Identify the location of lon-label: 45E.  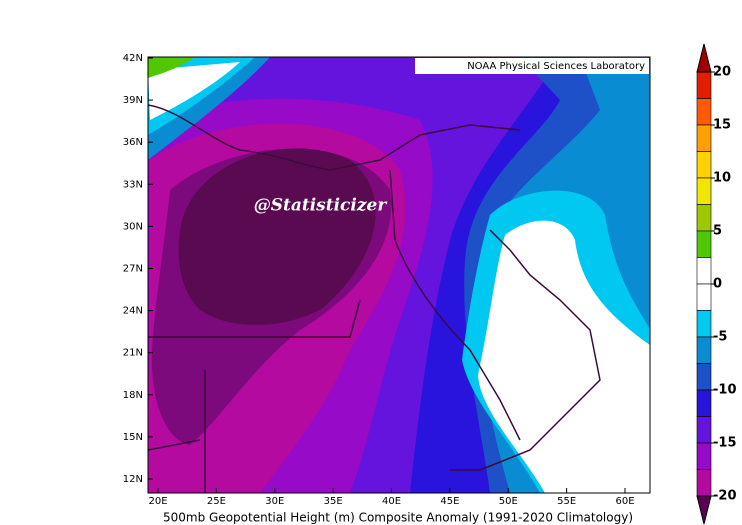
(449, 501).